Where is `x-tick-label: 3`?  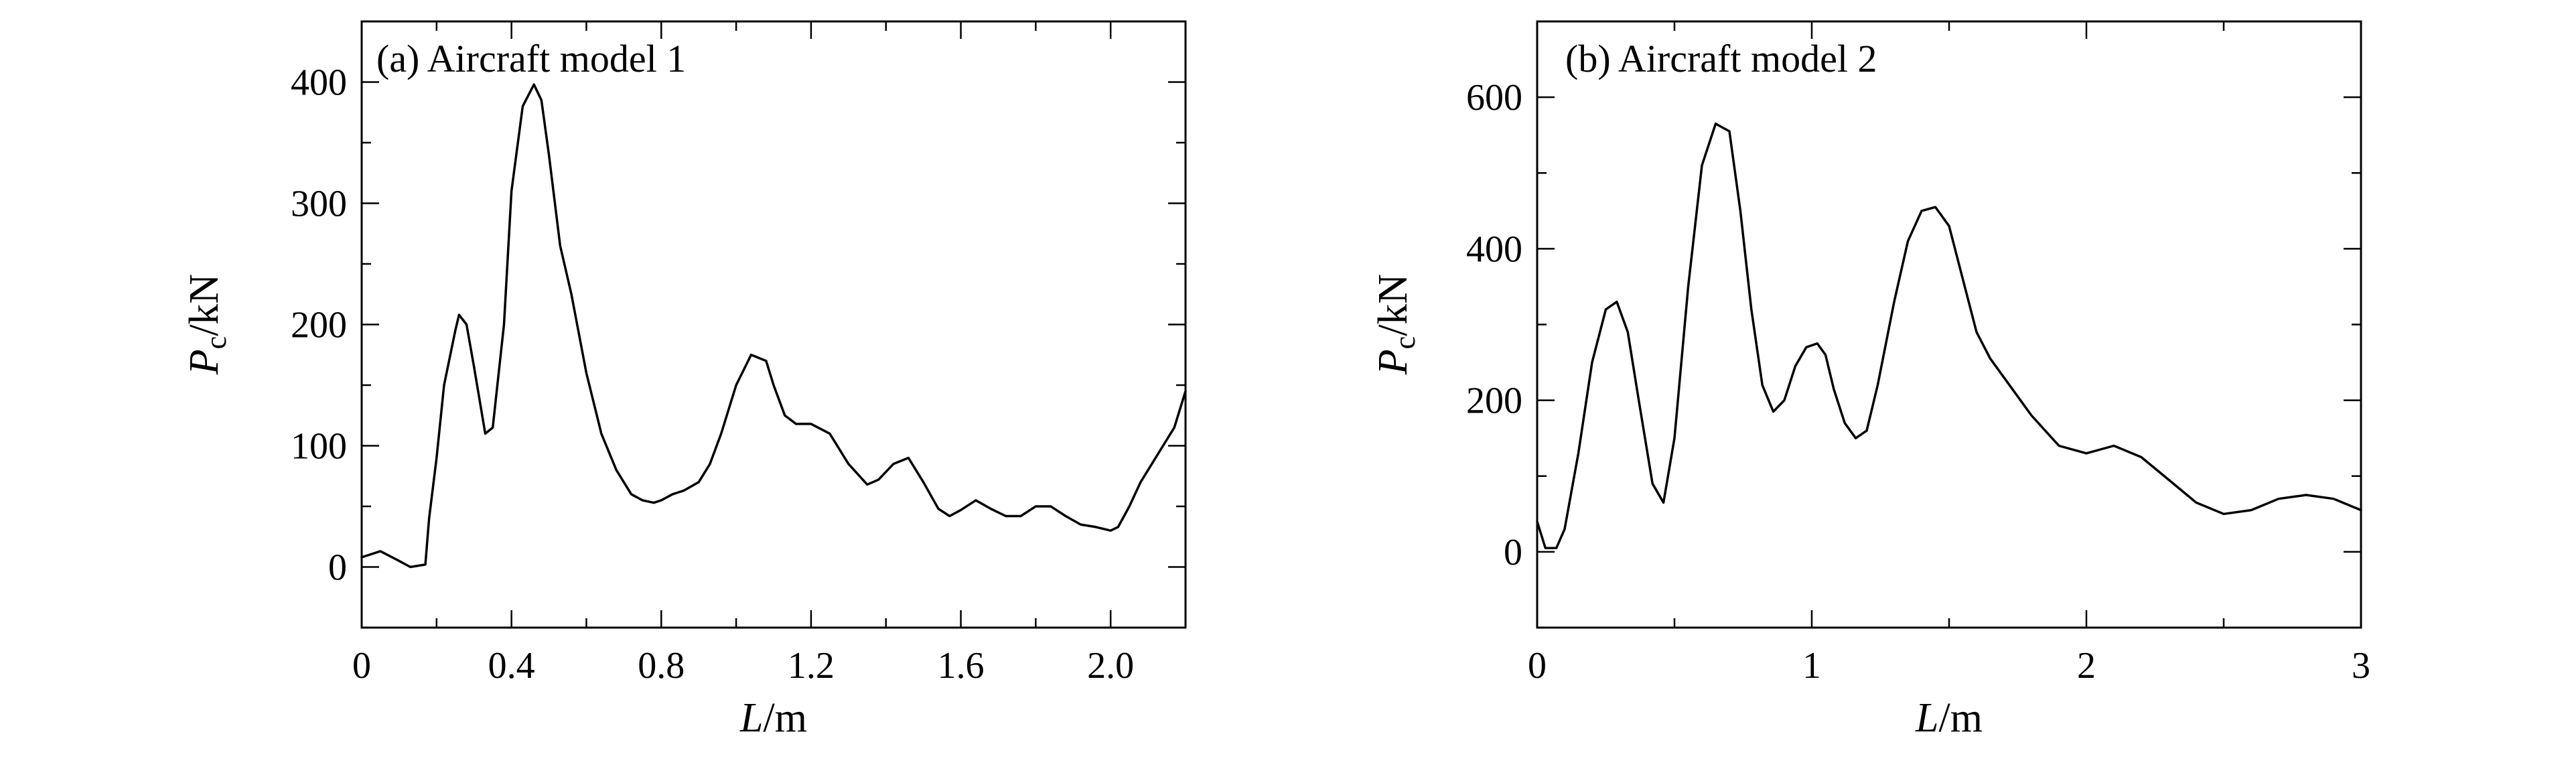
x-tick-label: 3 is located at coordinates (2361, 666).